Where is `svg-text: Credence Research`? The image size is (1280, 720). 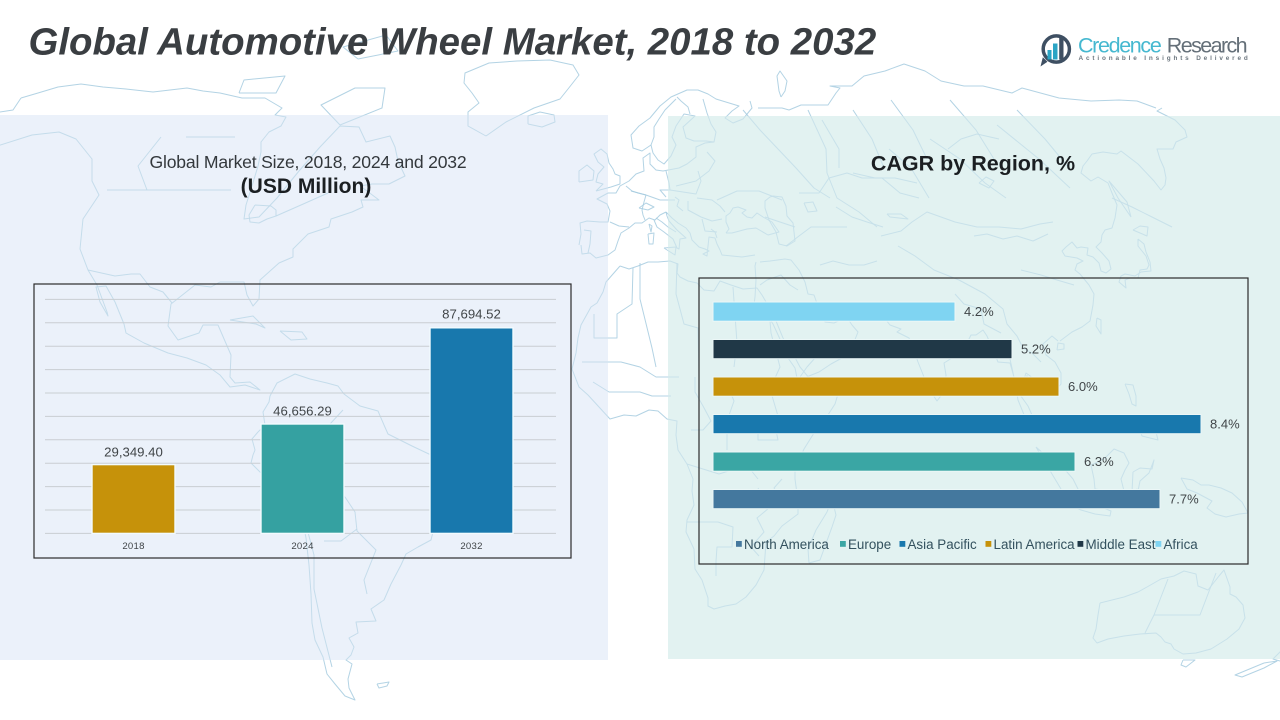
svg-text: Credence Research is located at coordinates (1162, 45).